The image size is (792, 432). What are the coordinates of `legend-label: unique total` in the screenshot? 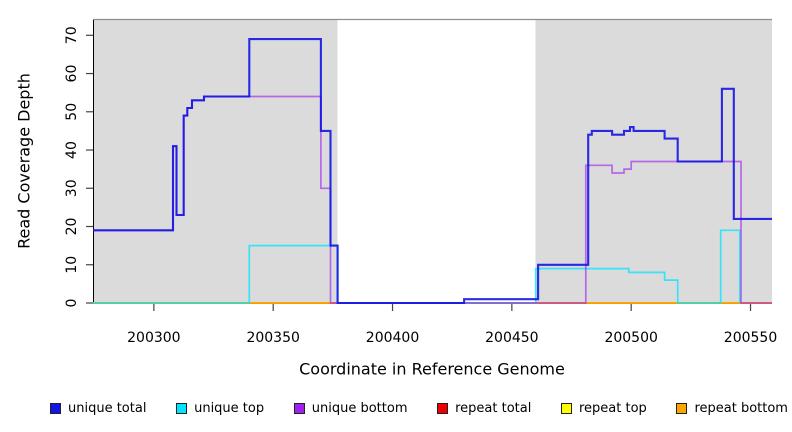 It's located at (107, 408).